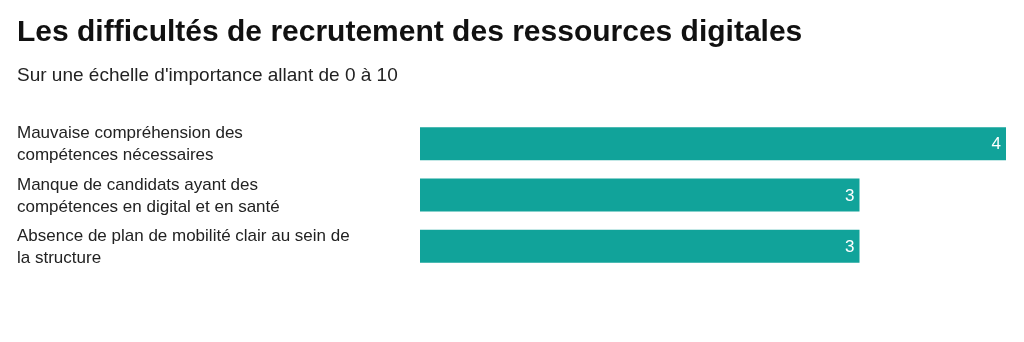  What do you see at coordinates (996, 144) in the screenshot?
I see `data-label: 4` at bounding box center [996, 144].